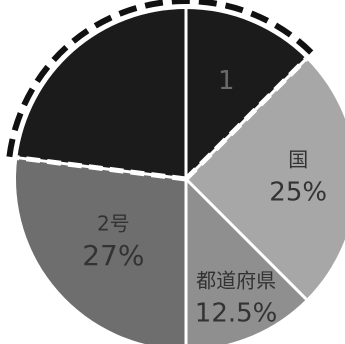 The width and height of the screenshot is (345, 344). I want to click on slice-name-label: 2号, so click(113, 224).